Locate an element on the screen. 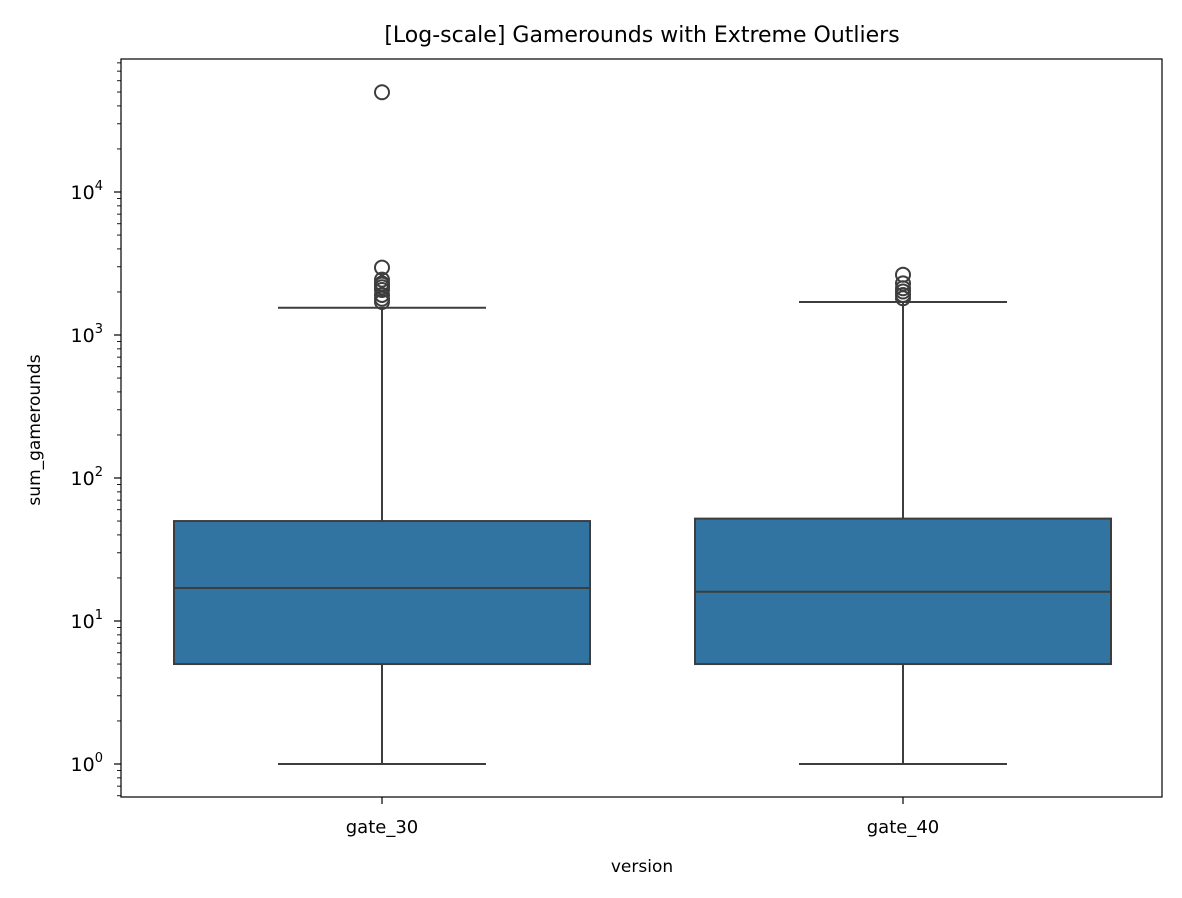 The height and width of the screenshot is (898, 1182). y-tick-label: 10² is located at coordinates (87, 477).